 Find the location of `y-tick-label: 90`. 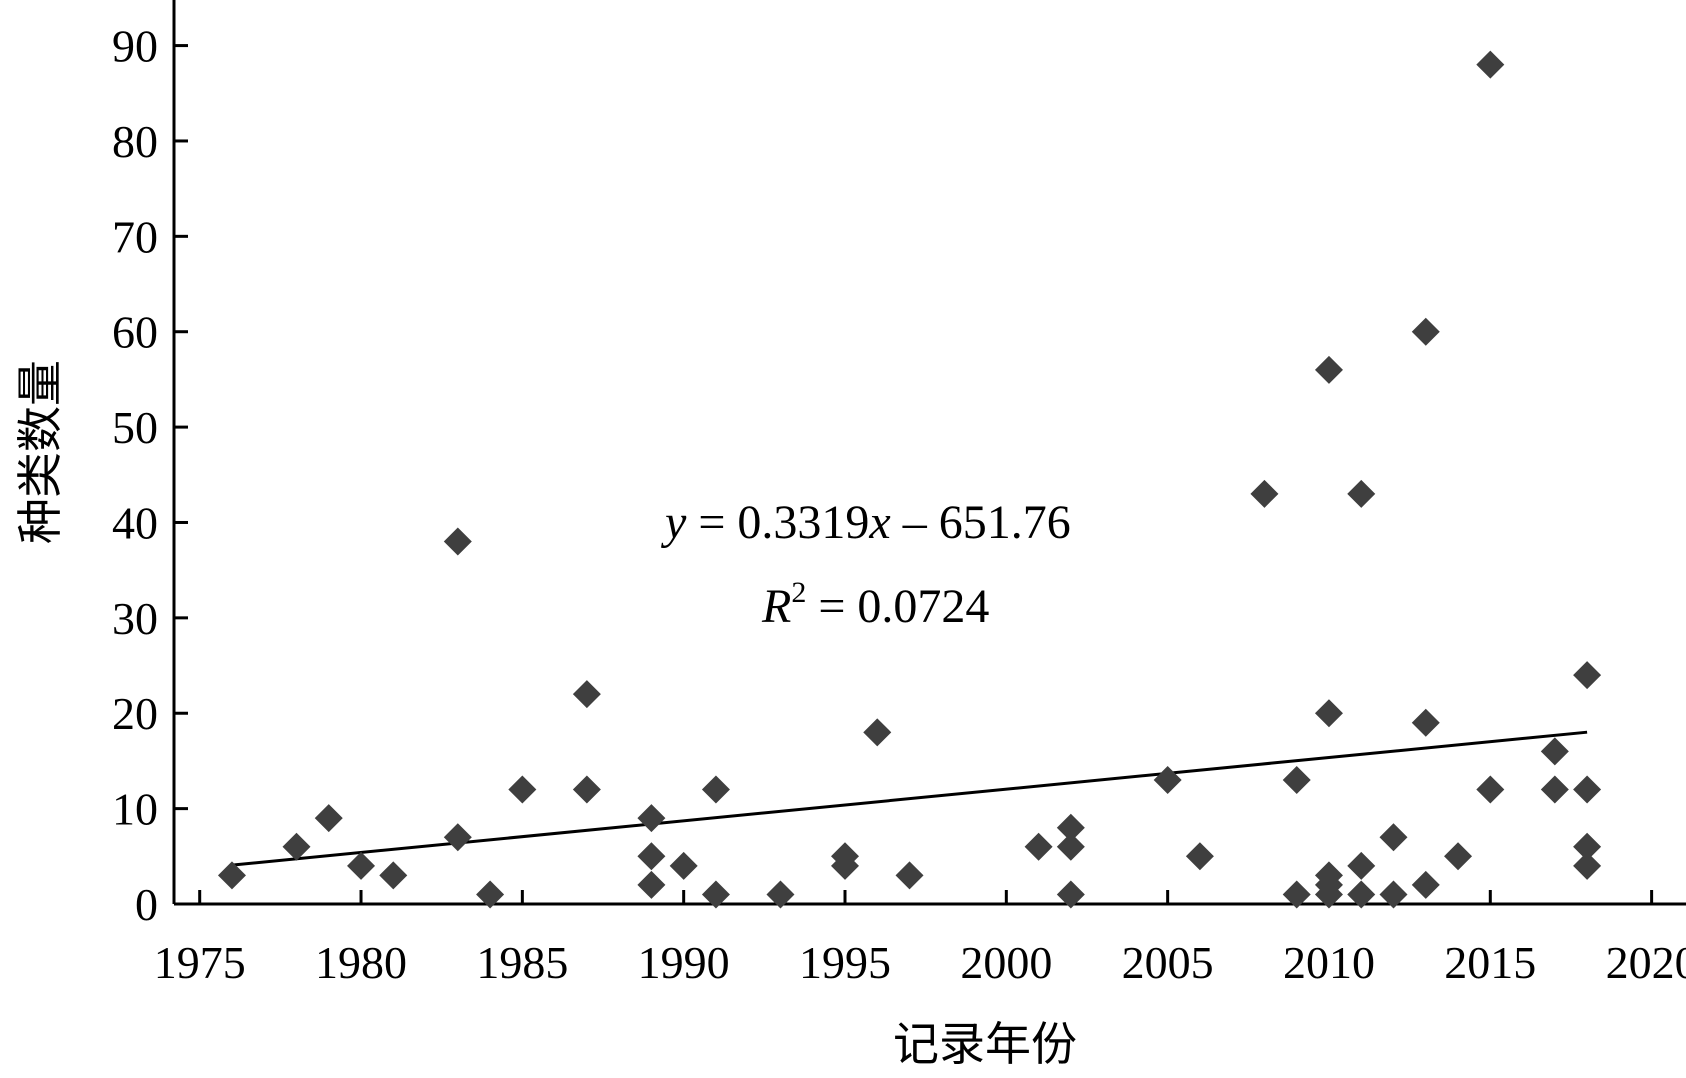

y-tick-label: 90 is located at coordinates (135, 46).